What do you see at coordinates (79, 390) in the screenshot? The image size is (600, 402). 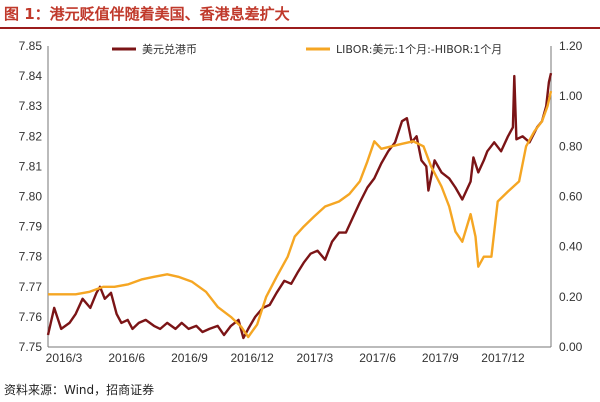 I see `source-note: 资料来源：Wind，招商证券` at bounding box center [79, 390].